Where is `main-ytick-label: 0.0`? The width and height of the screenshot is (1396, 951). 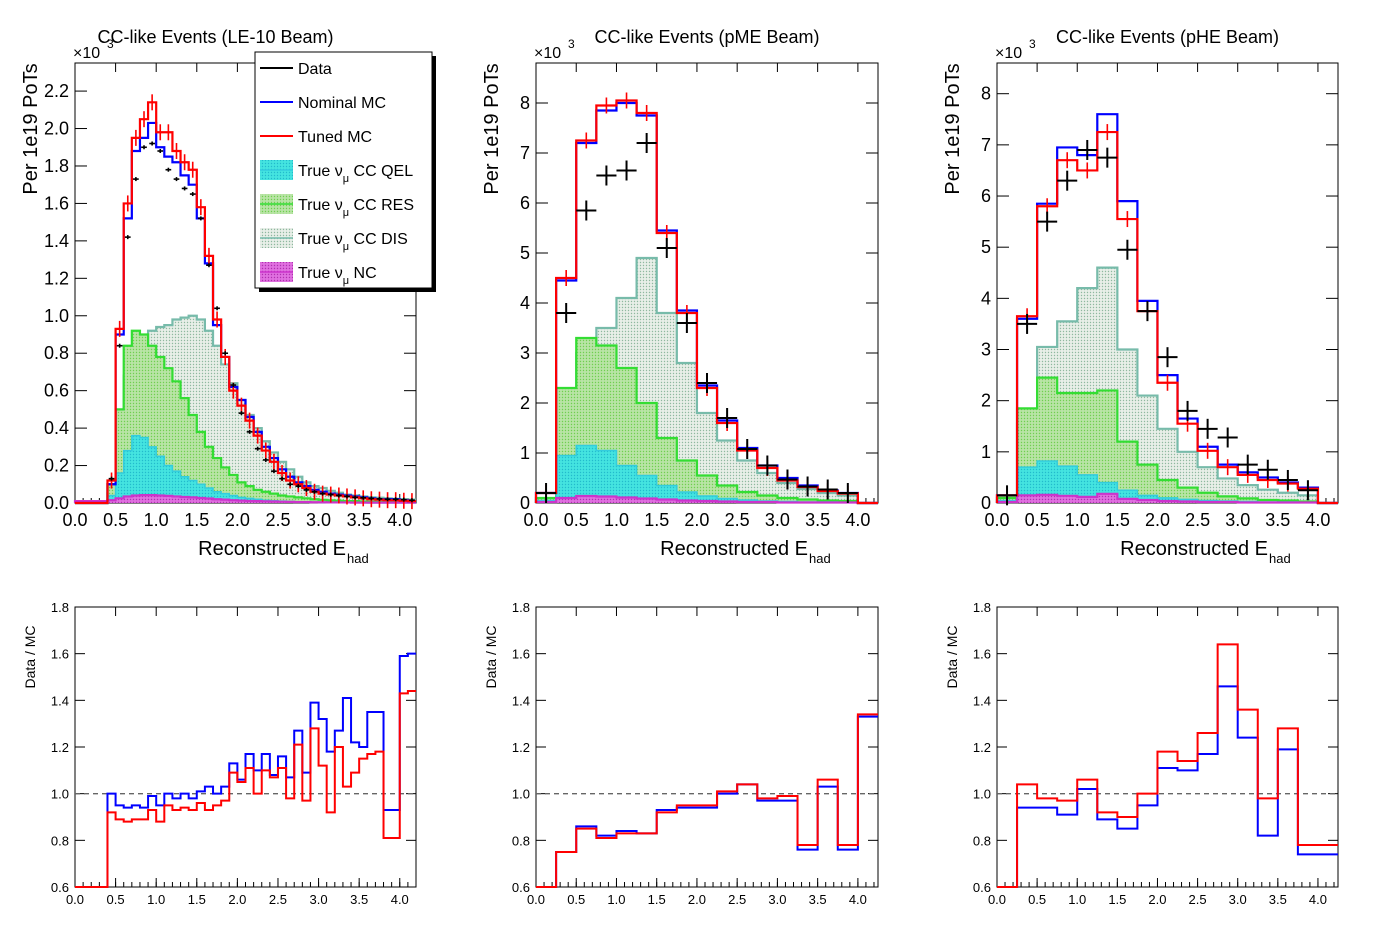
main-ytick-label: 0.0 is located at coordinates (56, 503).